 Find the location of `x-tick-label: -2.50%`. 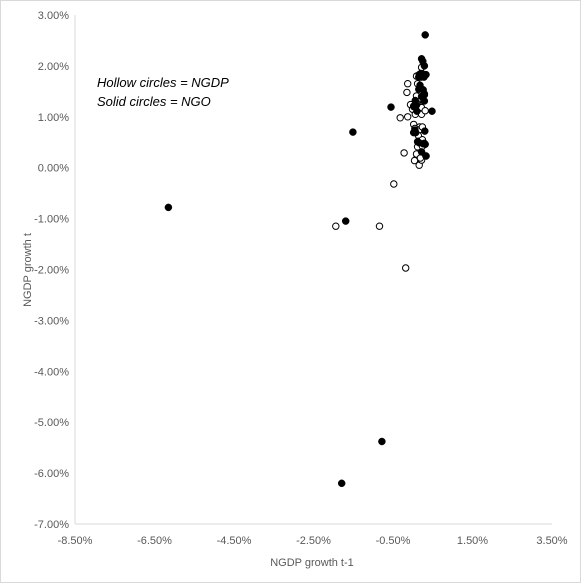

x-tick-label: -2.50% is located at coordinates (313, 541).